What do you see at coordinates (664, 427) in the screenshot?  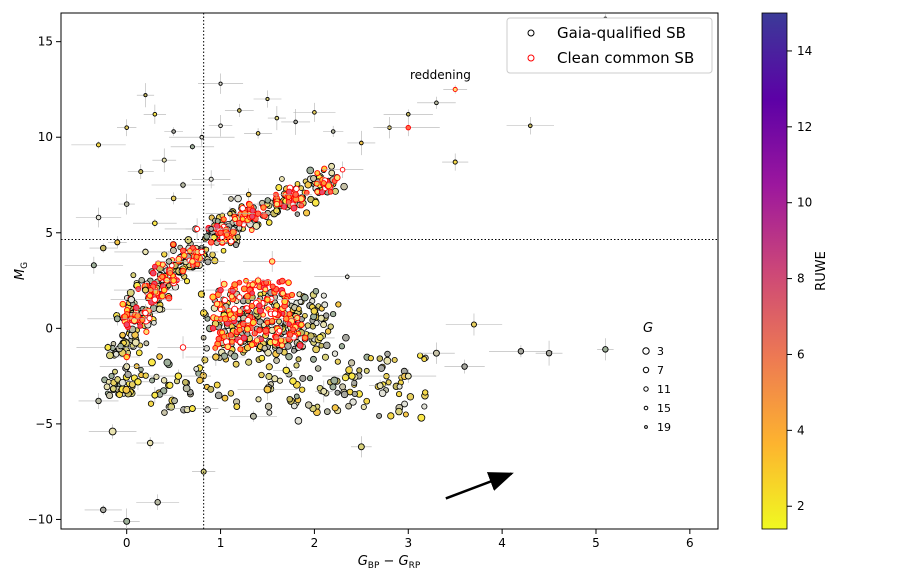 I see `size-legend-label: 19` at bounding box center [664, 427].